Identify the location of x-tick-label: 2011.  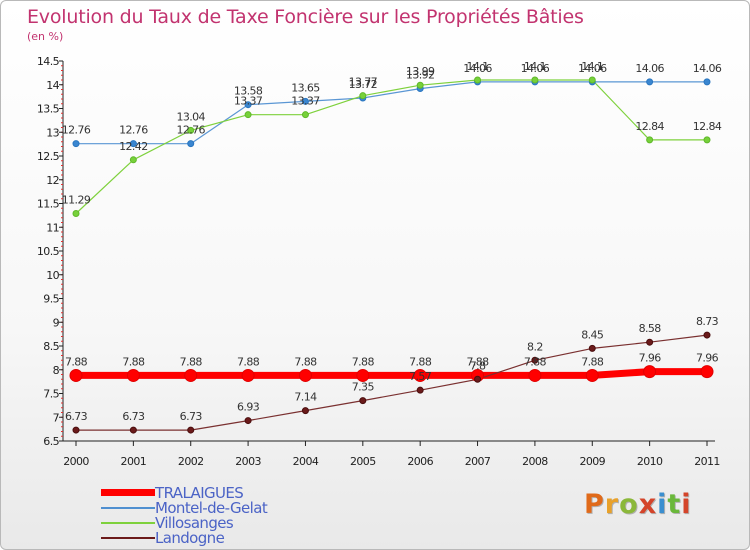
(707, 461).